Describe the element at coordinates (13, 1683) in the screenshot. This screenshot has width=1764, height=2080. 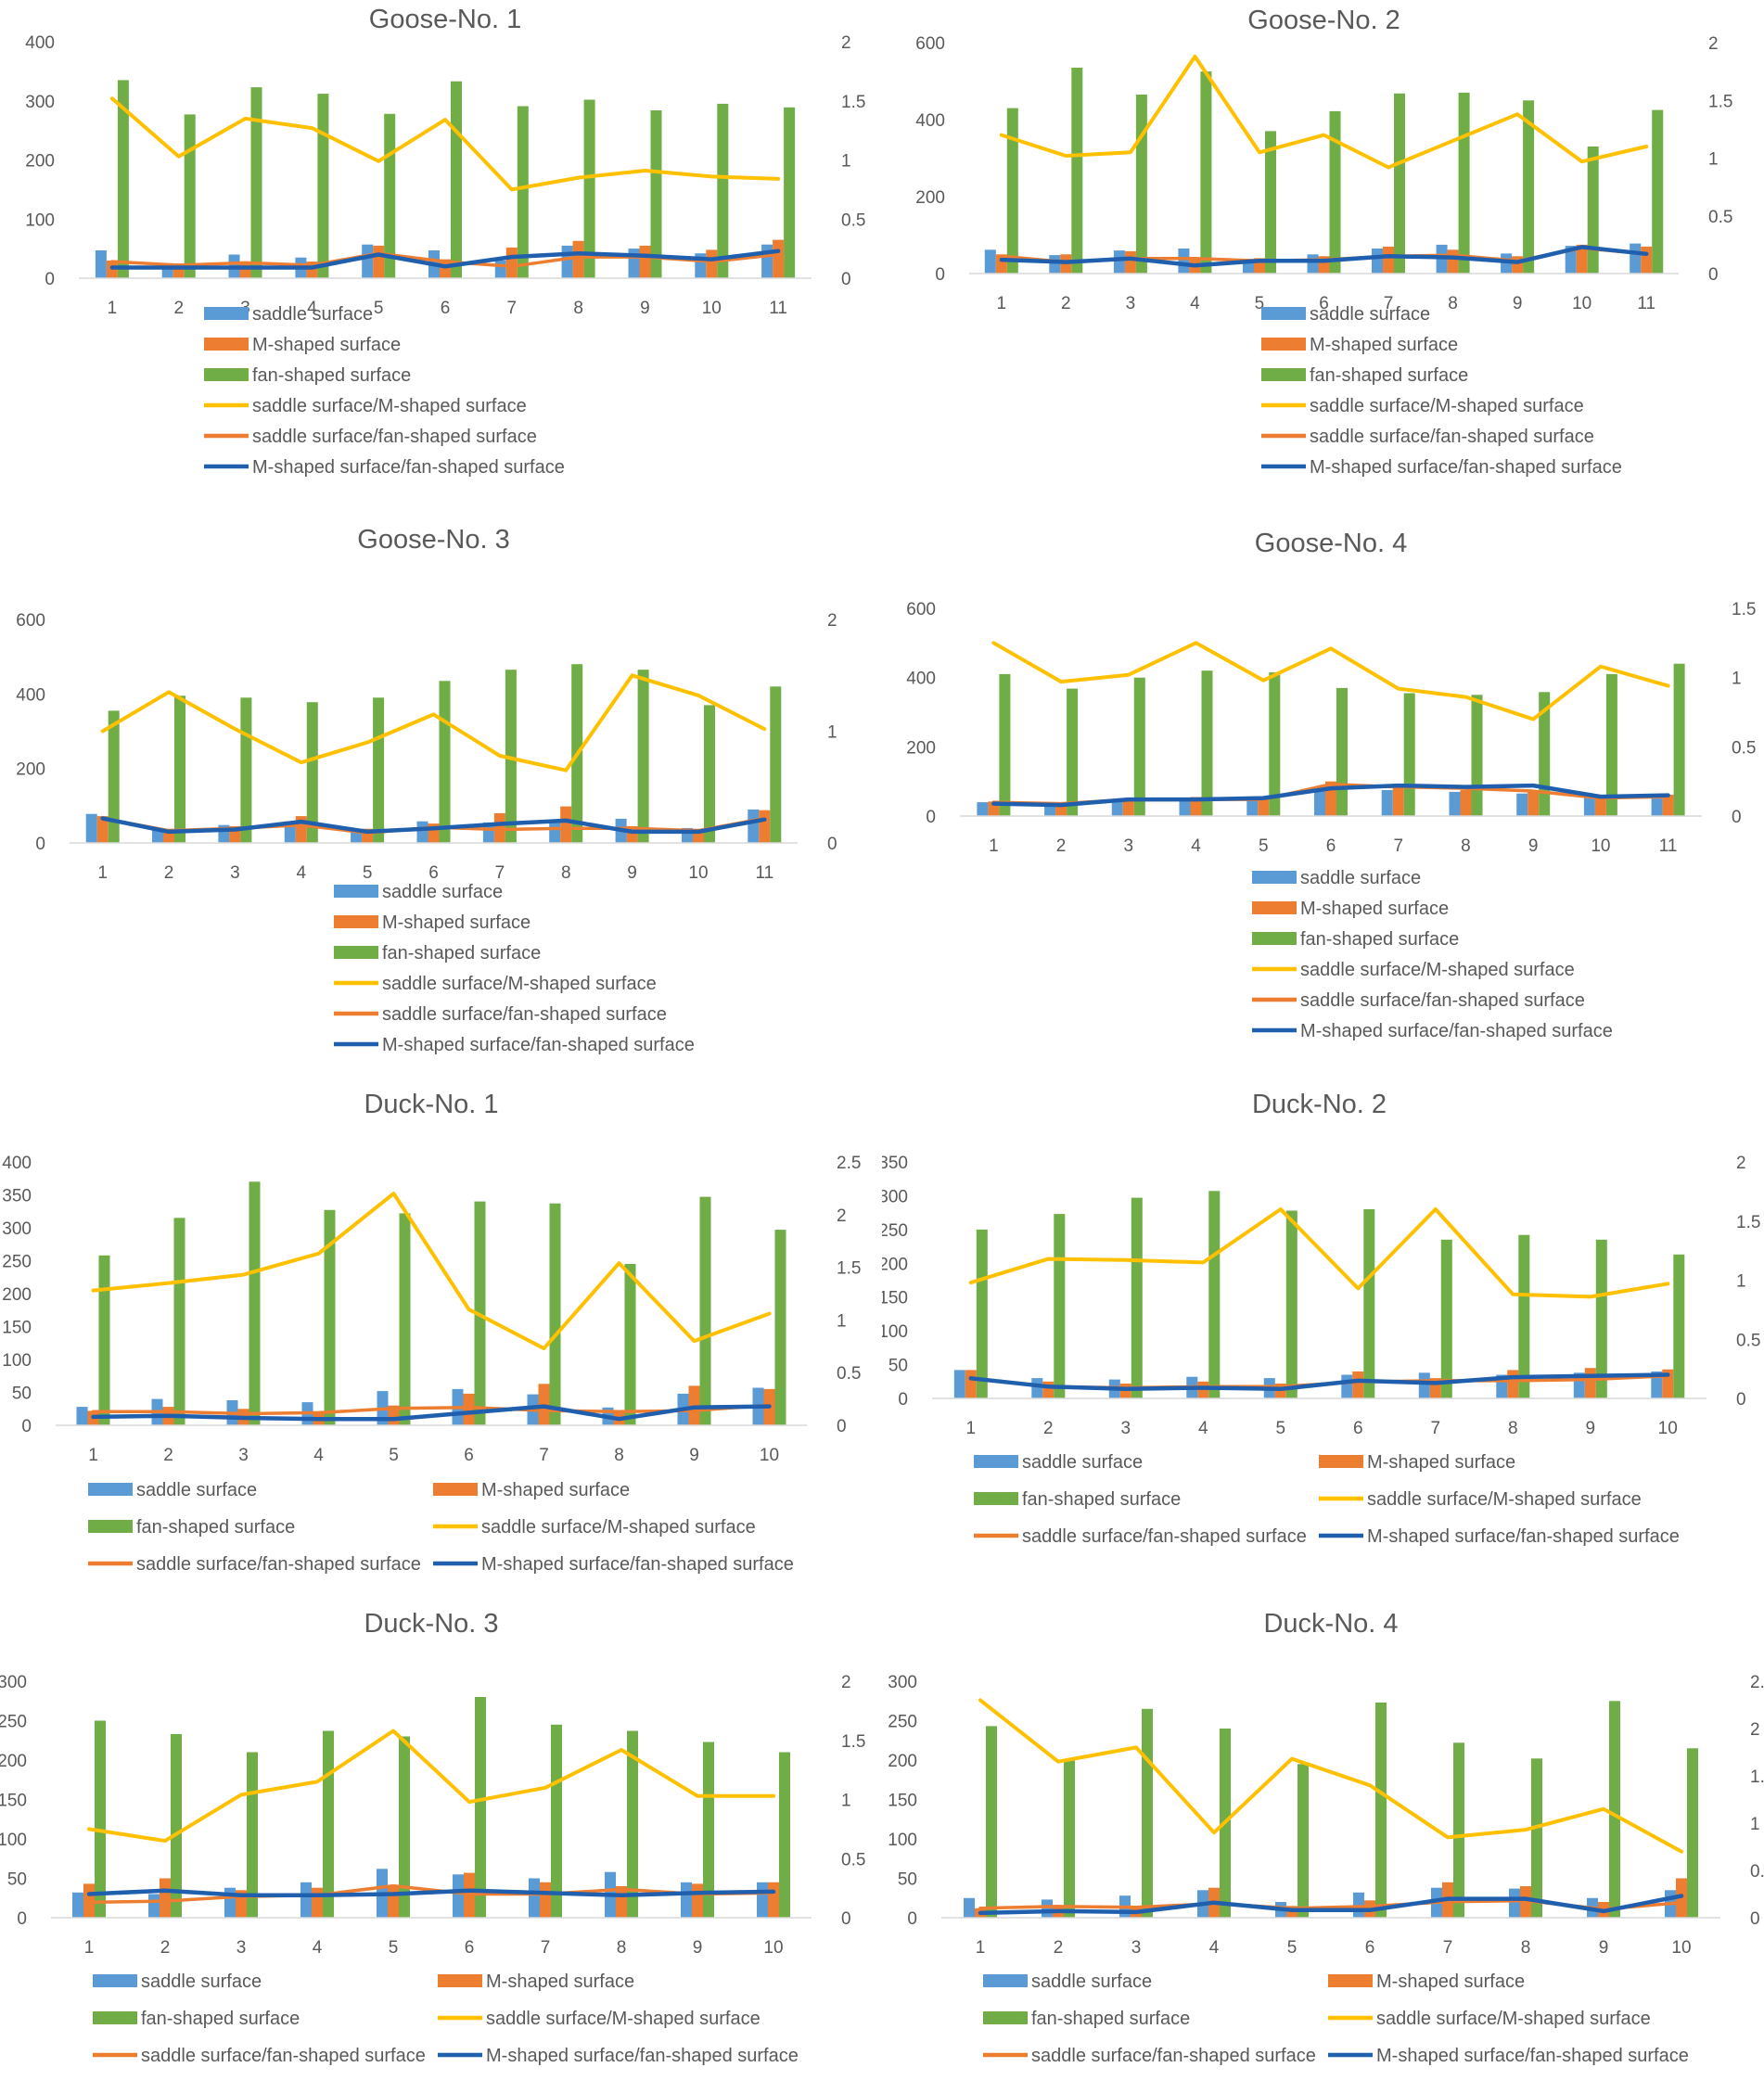
I see `y-axis-tick-label: 300` at that location.